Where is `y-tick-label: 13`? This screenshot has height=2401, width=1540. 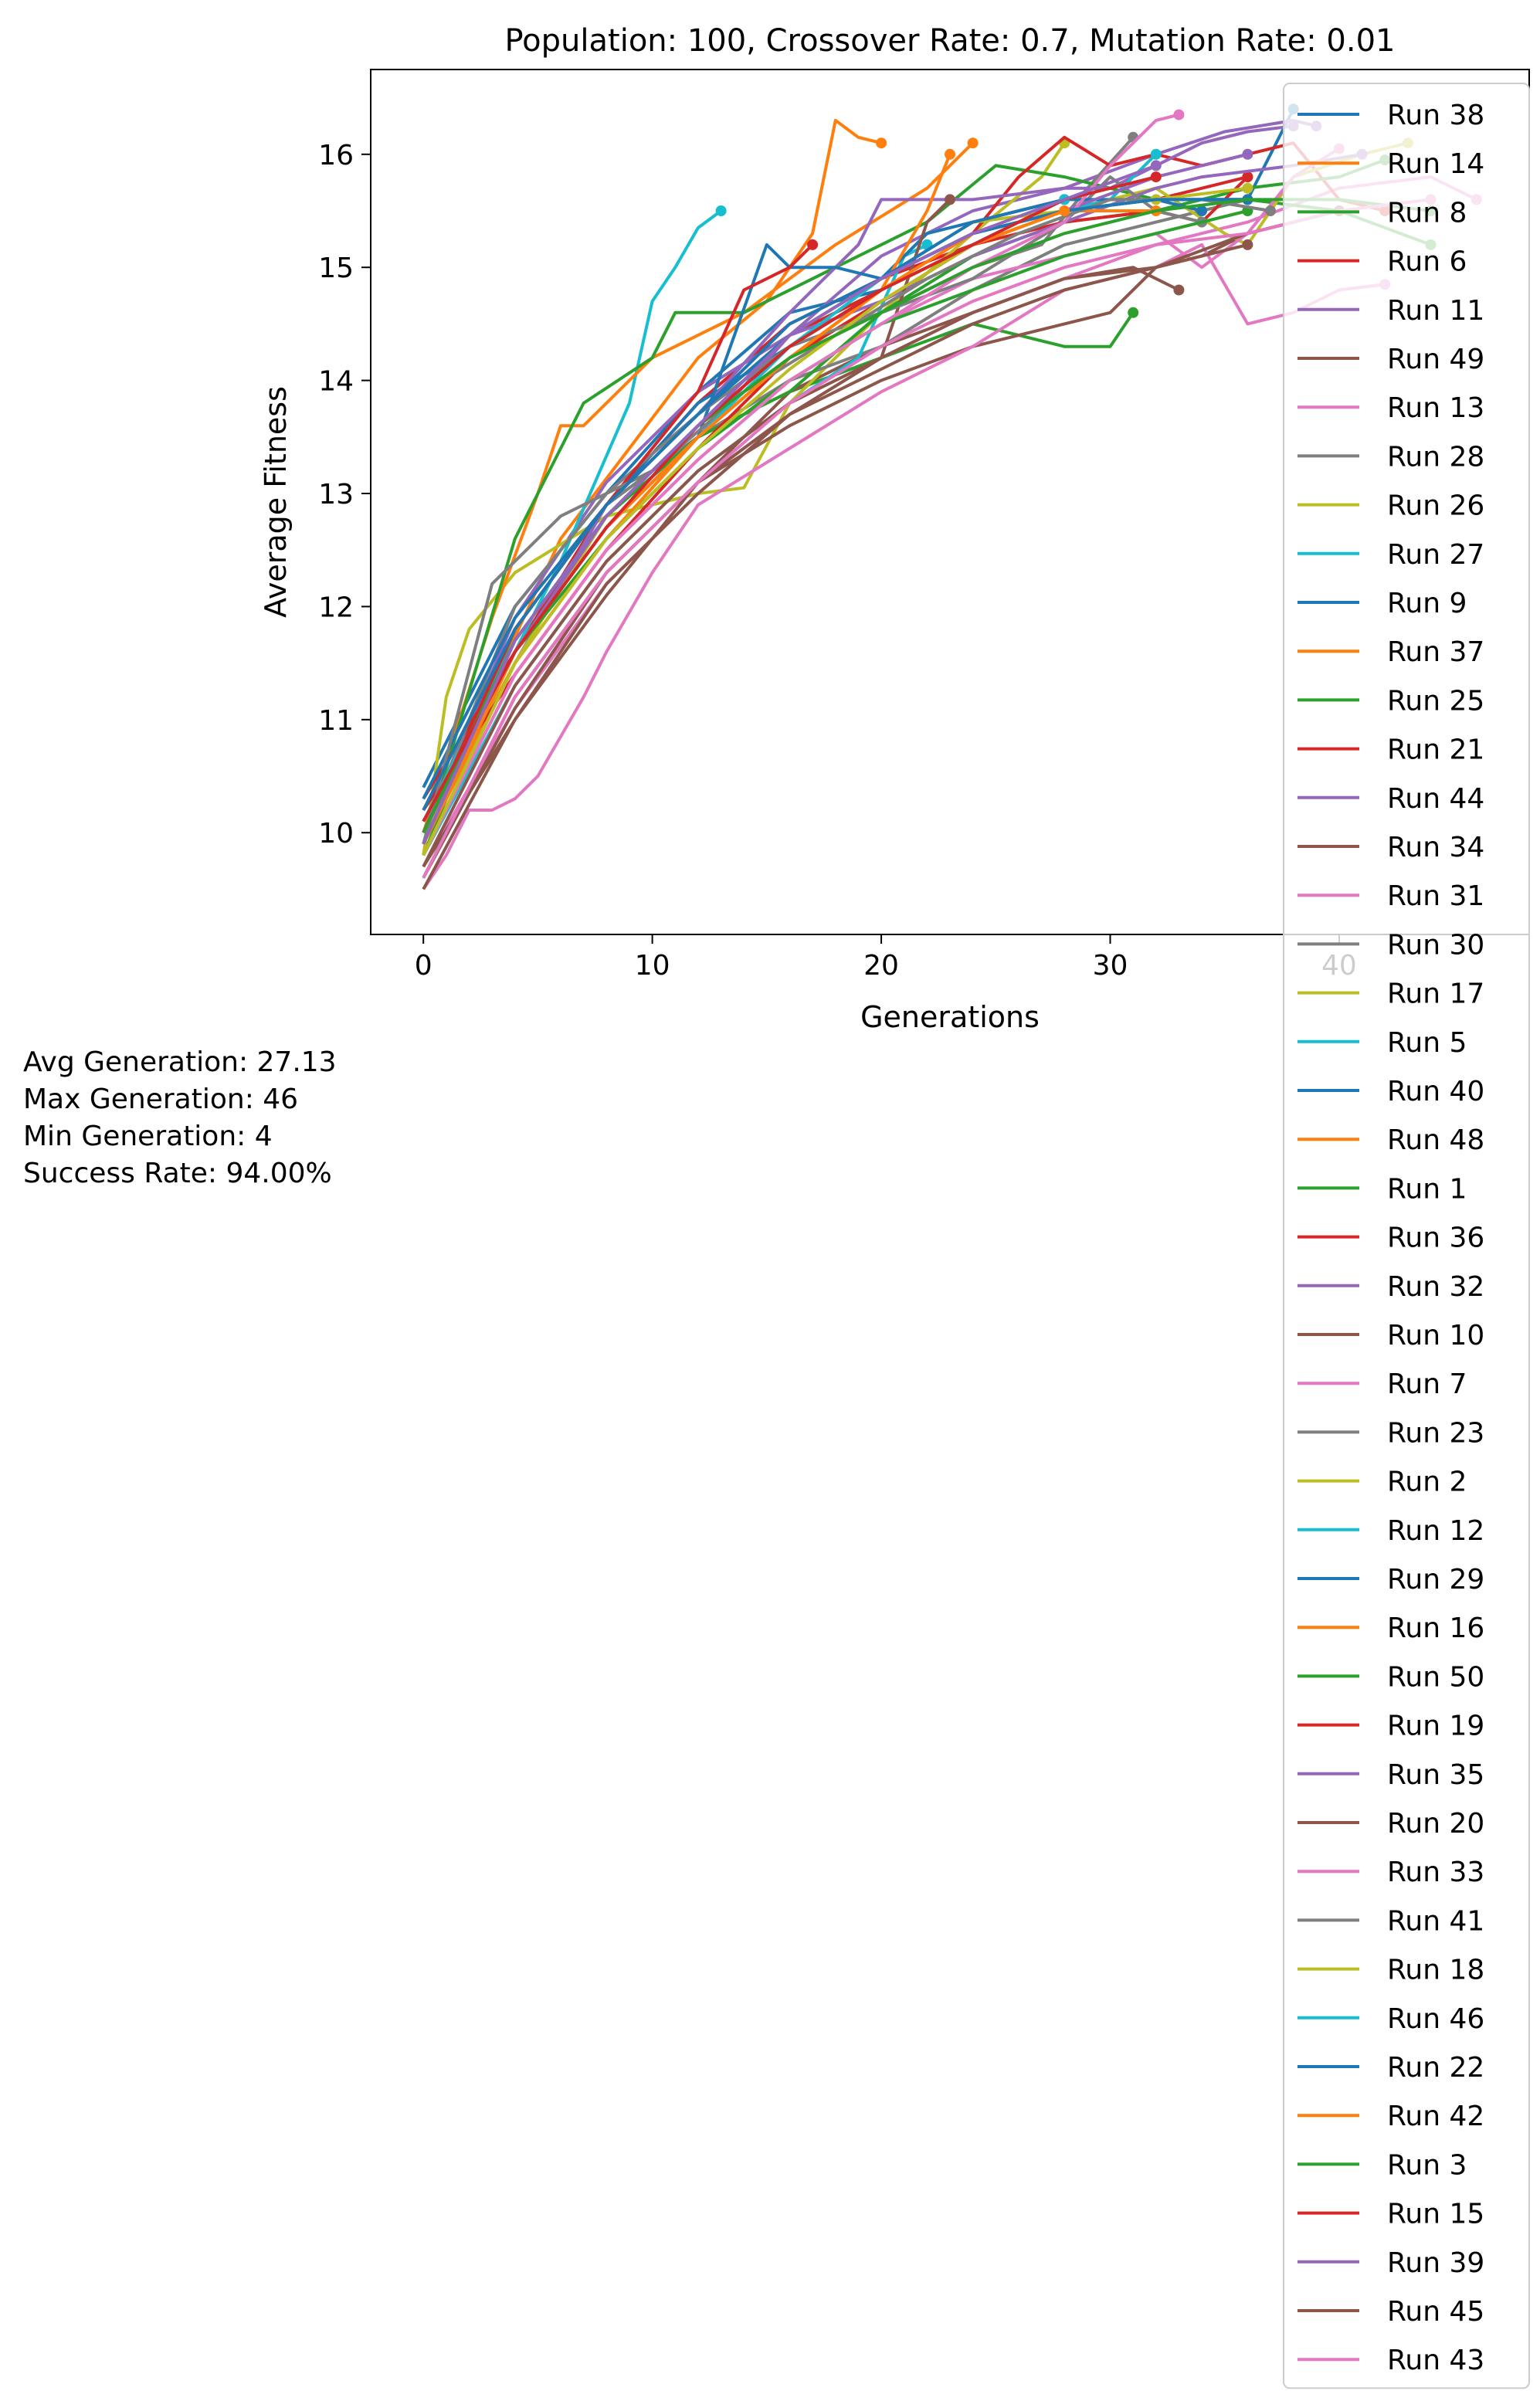 y-tick-label: 13 is located at coordinates (336, 494).